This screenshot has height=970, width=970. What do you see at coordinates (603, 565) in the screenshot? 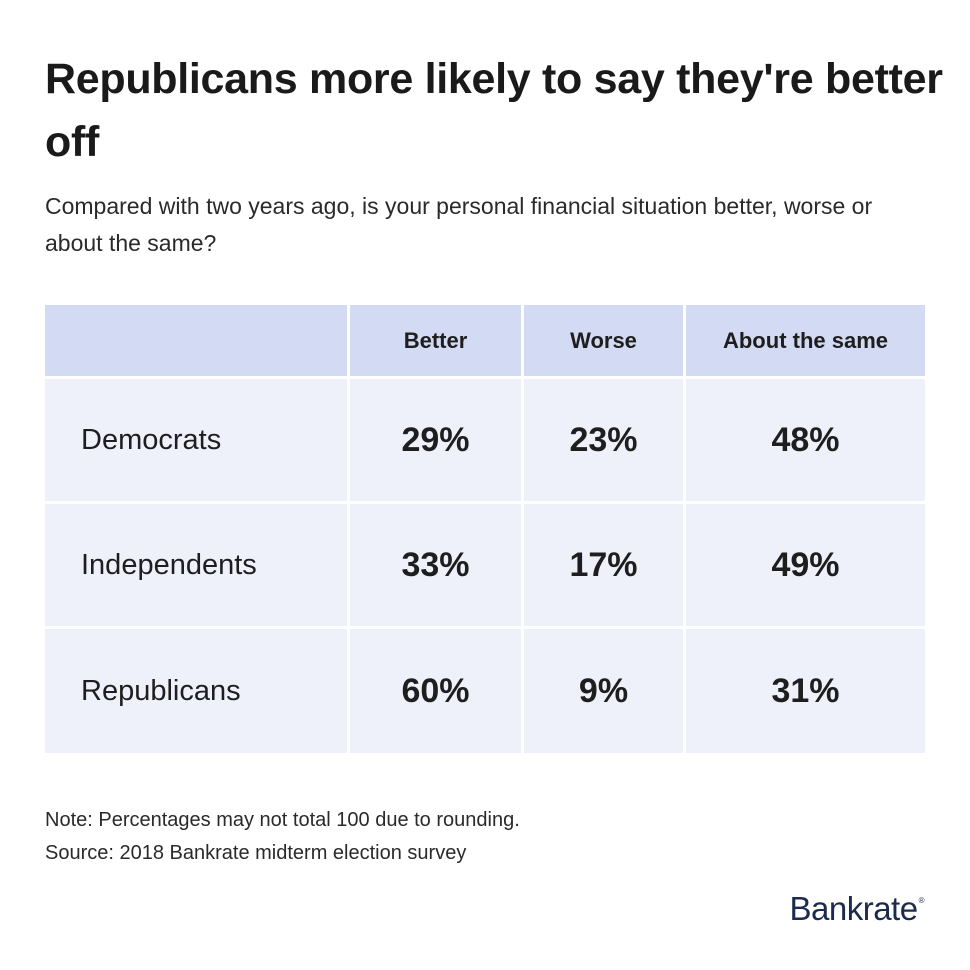
I see `value-cell: 17%` at bounding box center [603, 565].